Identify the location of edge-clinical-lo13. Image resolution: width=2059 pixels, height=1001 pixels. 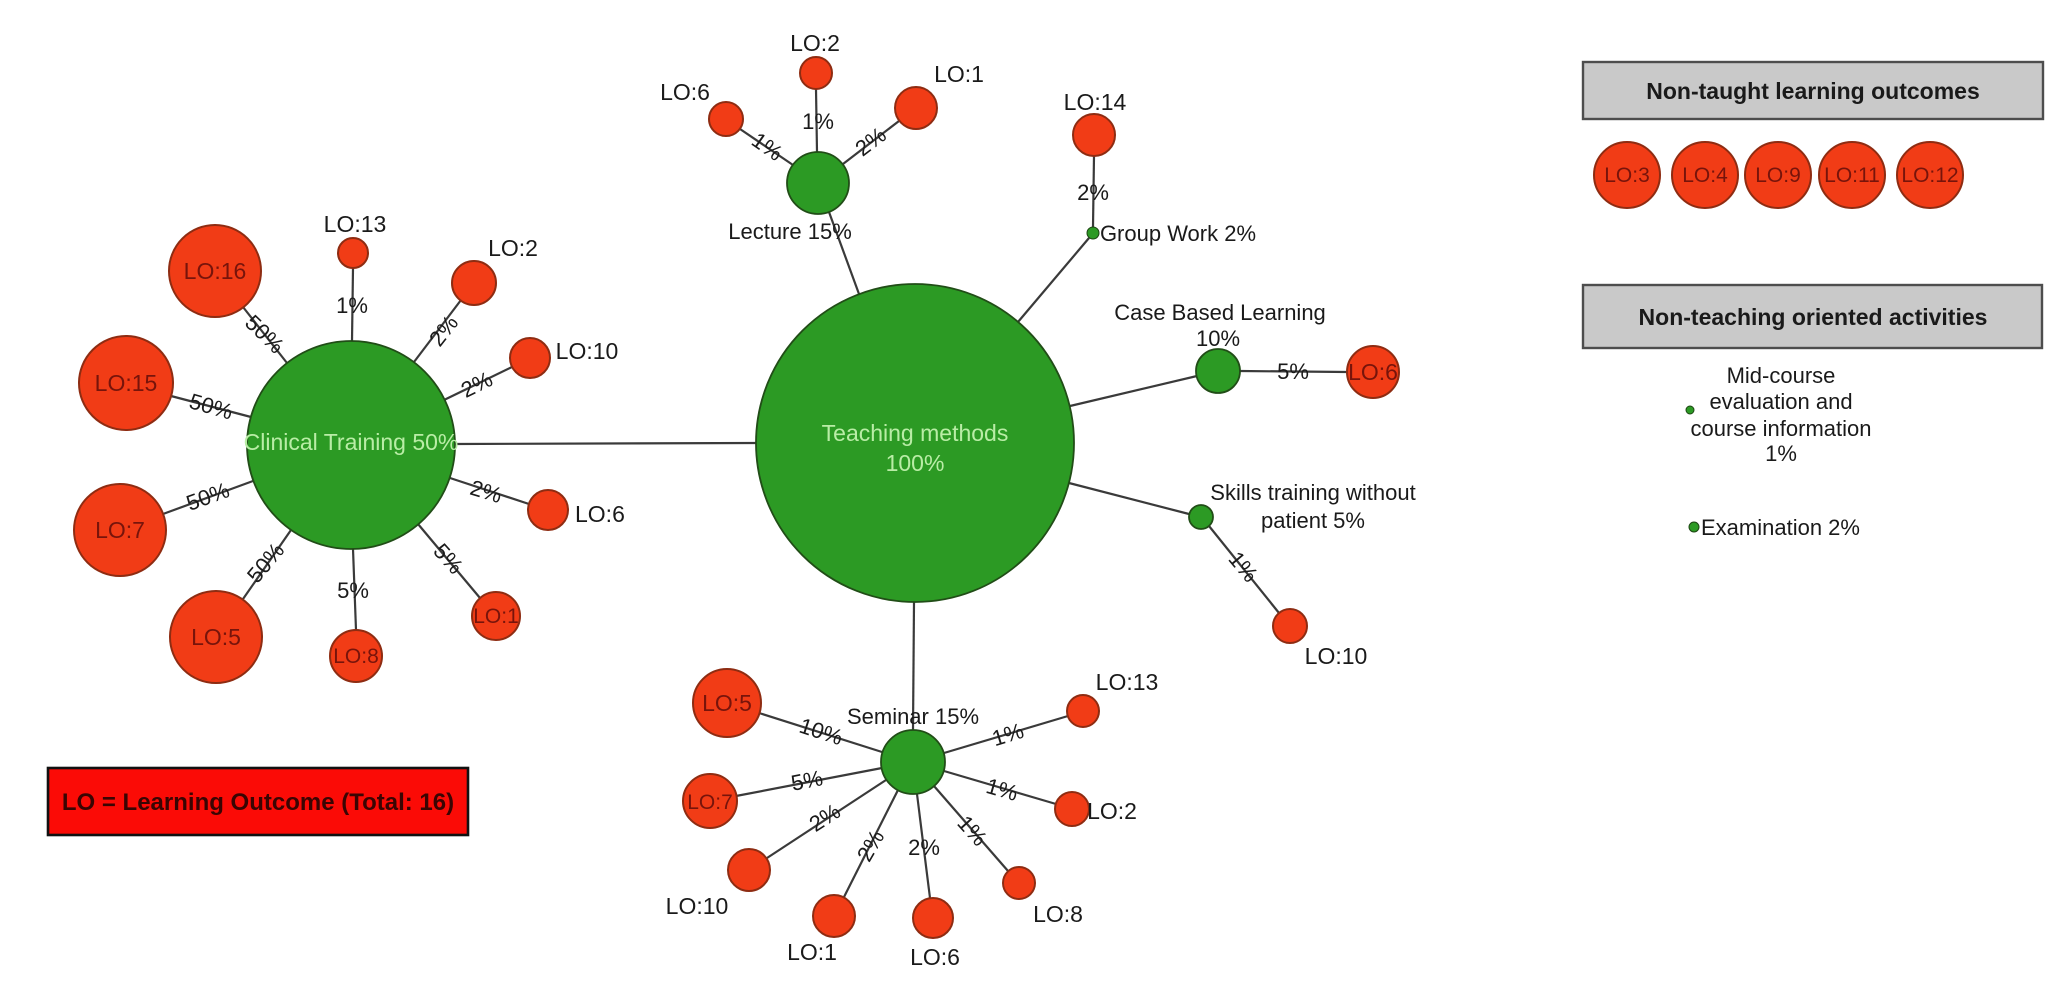
(352, 304).